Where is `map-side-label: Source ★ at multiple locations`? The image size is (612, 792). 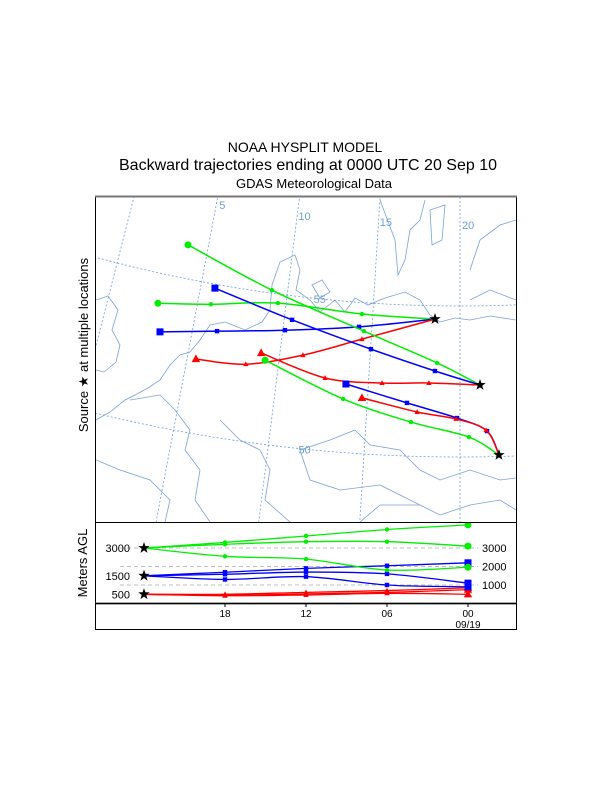
map-side-label: Source ★ at multiple locations is located at coordinates (83, 344).